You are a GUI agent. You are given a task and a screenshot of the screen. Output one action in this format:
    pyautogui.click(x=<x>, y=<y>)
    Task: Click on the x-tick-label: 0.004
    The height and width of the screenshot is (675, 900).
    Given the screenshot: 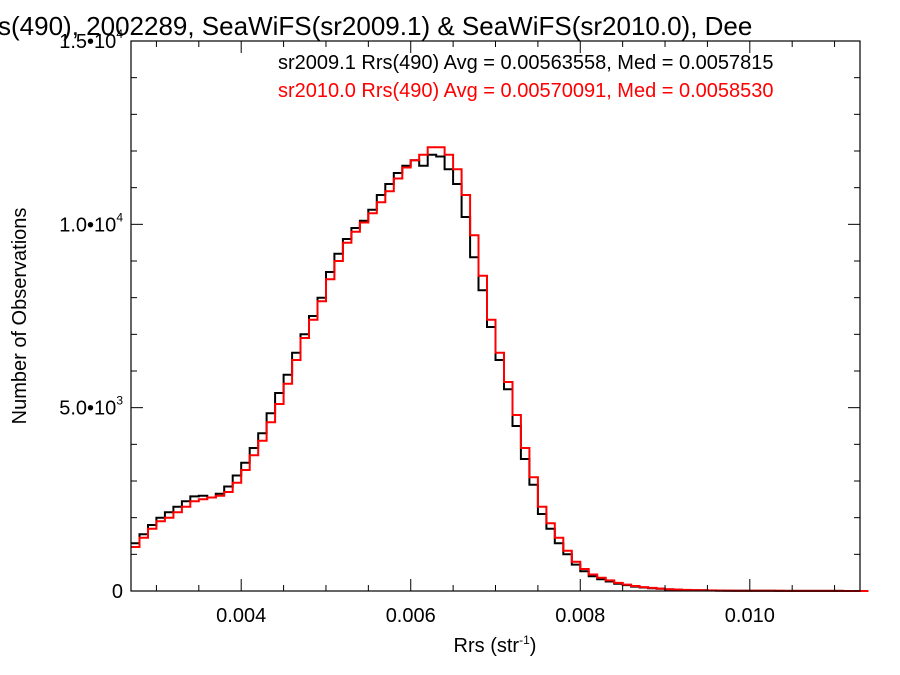 What is the action you would take?
    pyautogui.click(x=241, y=616)
    